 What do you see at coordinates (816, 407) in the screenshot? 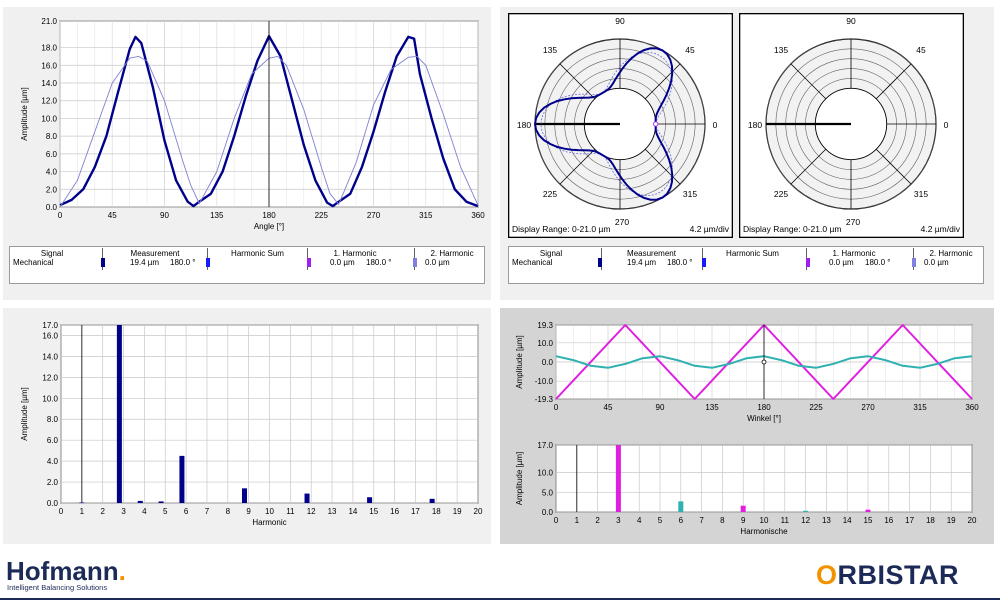
I see `x-tick-label: 225` at bounding box center [816, 407].